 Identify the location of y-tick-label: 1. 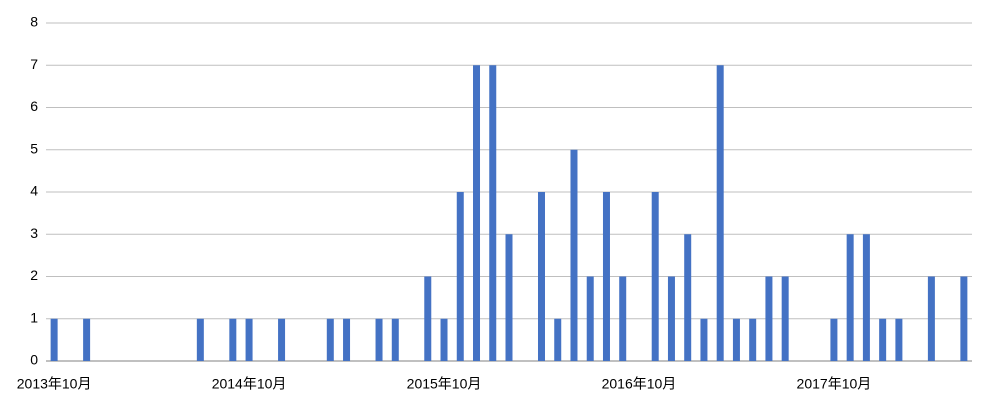
(34, 317).